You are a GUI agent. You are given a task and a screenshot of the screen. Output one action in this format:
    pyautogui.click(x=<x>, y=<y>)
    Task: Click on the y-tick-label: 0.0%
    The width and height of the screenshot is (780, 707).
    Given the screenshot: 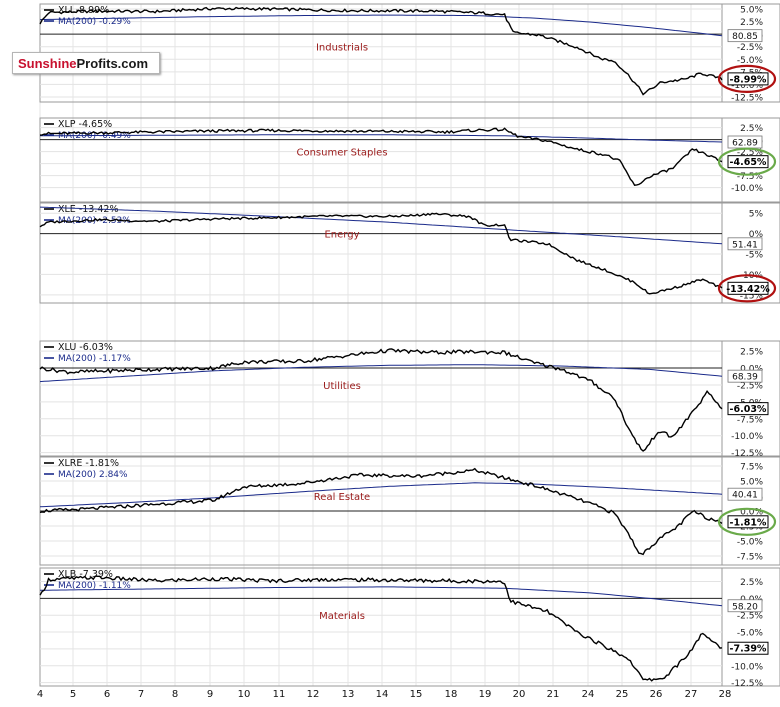 What is the action you would take?
    pyautogui.click(x=751, y=370)
    